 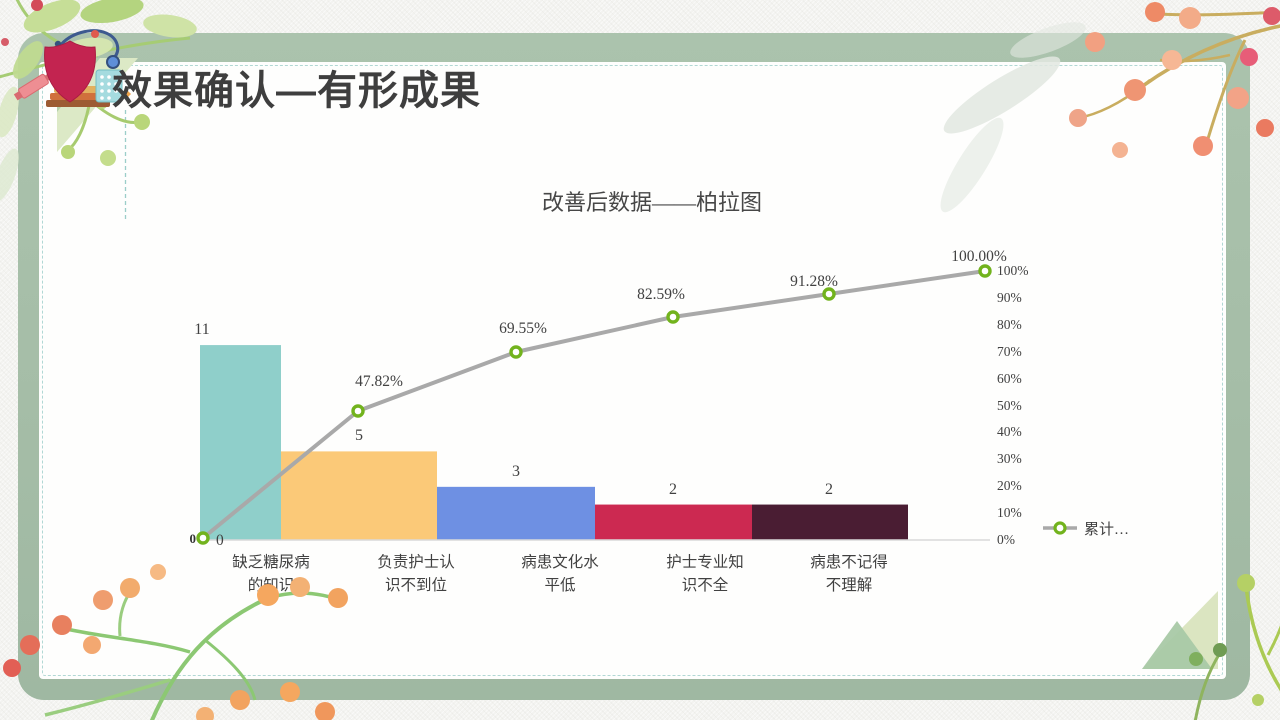 What do you see at coordinates (814, 281) in the screenshot?
I see `cumulative-point-label: 91.28%` at bounding box center [814, 281].